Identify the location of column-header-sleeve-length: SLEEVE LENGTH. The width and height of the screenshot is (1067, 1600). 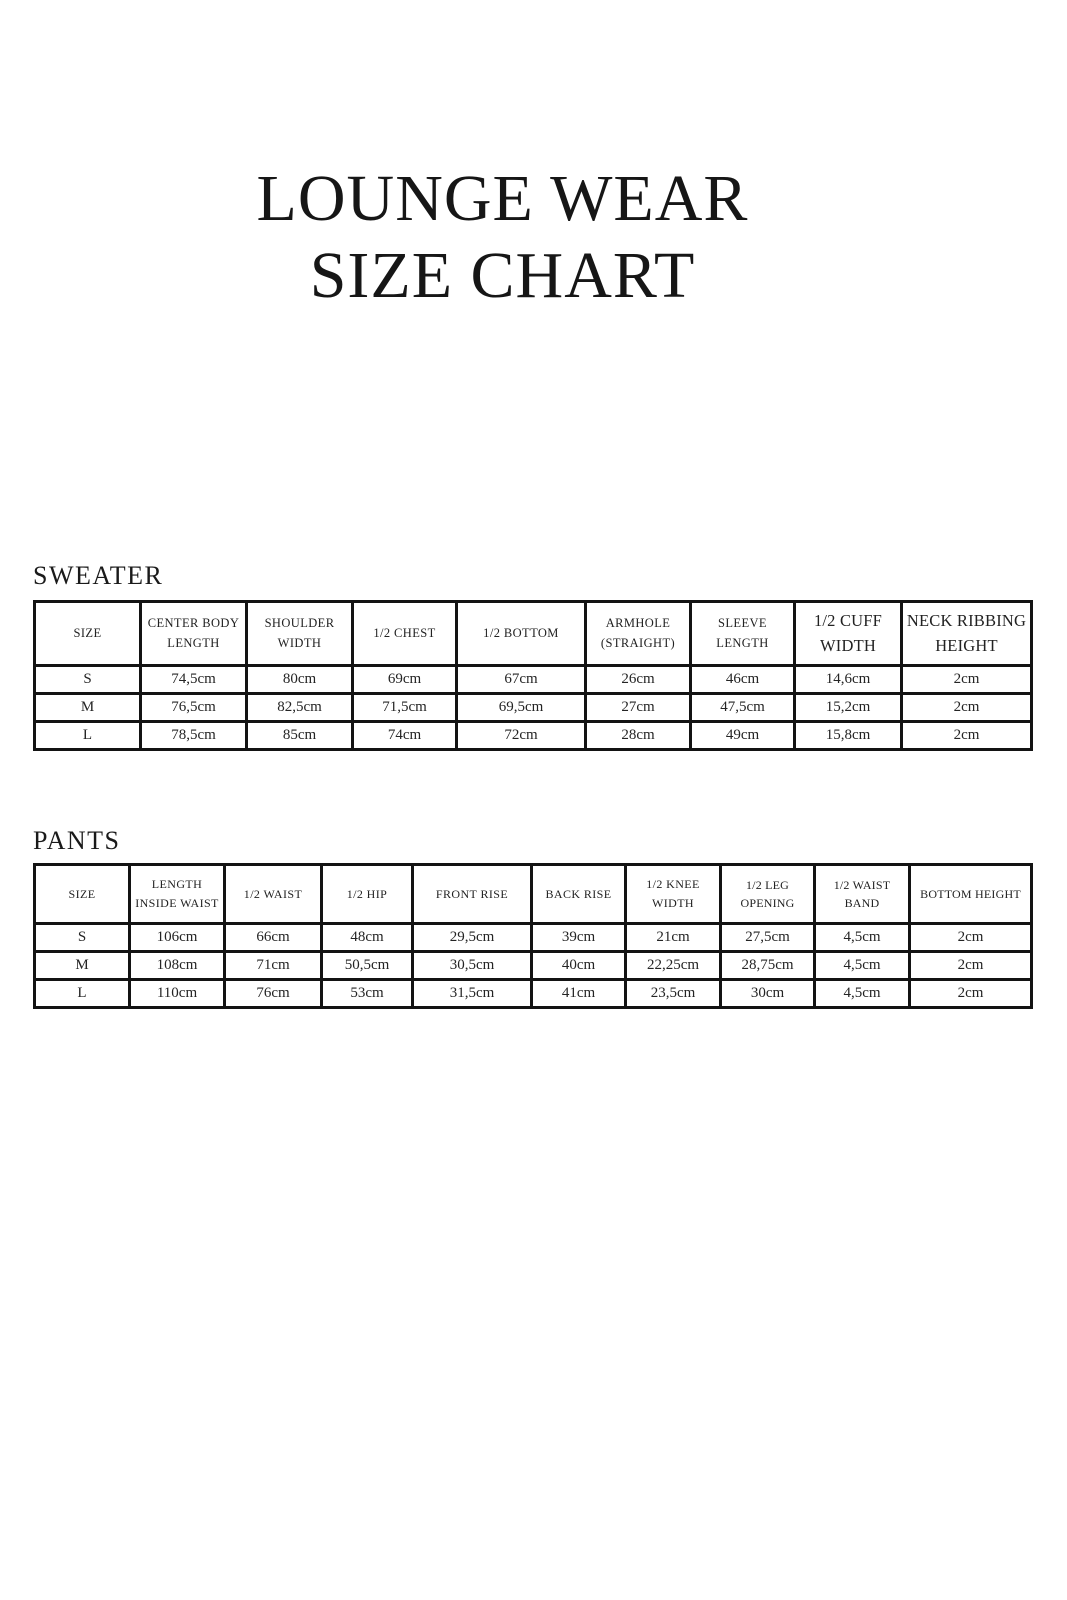
(742, 633).